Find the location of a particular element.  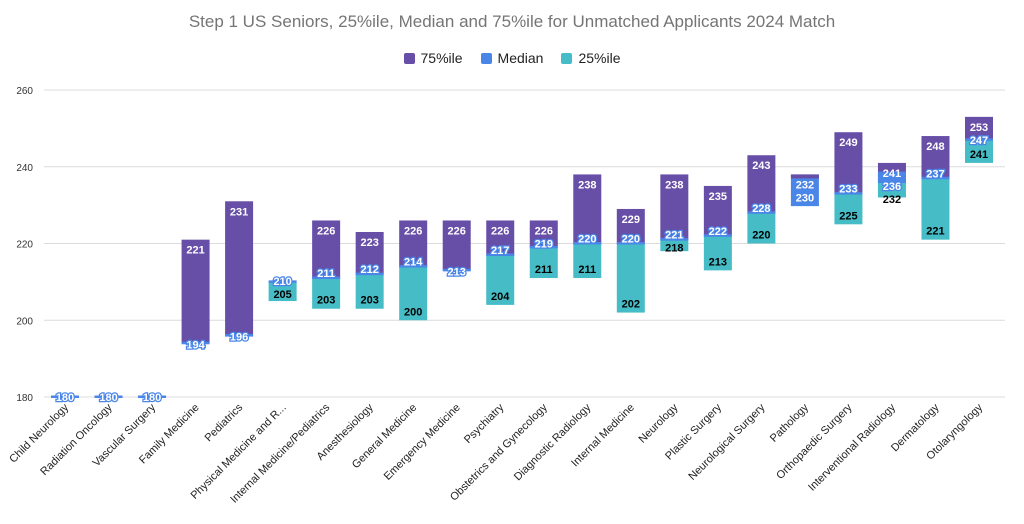

label-median: 196 is located at coordinates (239, 338).